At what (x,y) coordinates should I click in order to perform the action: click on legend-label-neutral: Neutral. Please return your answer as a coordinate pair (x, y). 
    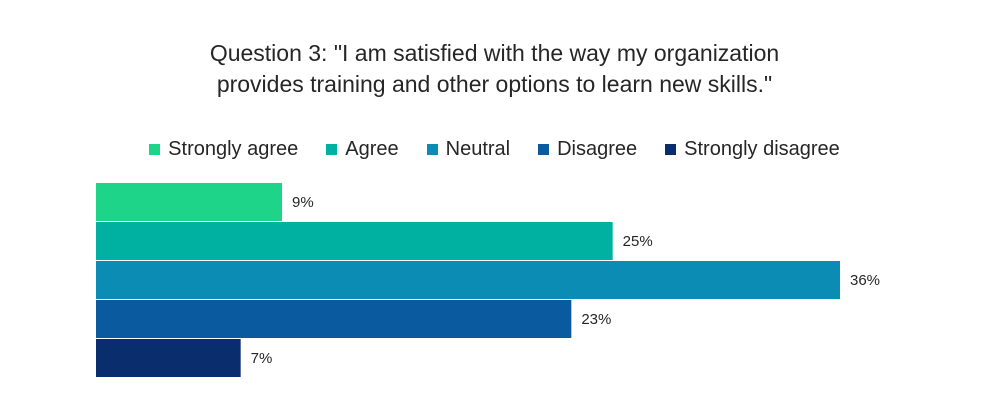
    Looking at the image, I should click on (478, 149).